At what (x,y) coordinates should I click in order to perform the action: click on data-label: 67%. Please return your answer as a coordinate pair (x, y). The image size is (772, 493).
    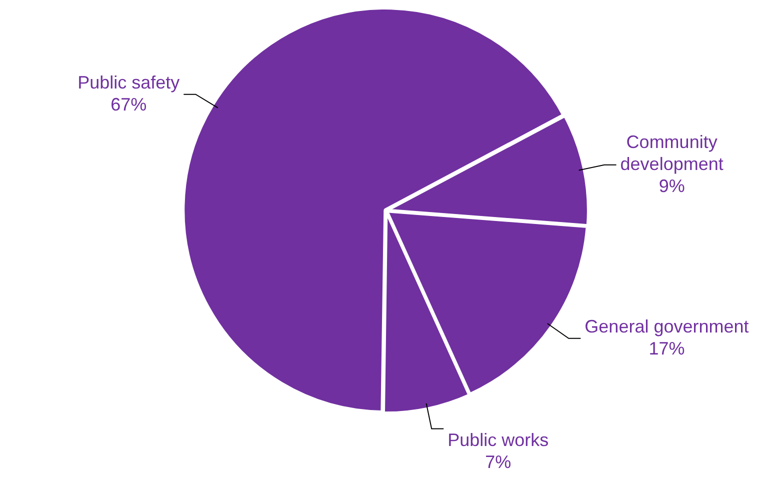
    Looking at the image, I should click on (128, 104).